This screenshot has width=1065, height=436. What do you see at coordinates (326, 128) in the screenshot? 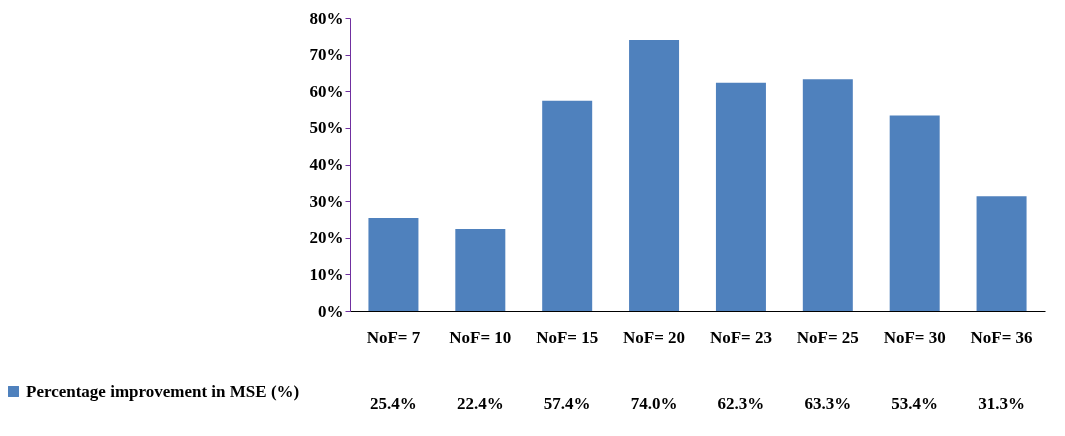
I see `y-tick-label: 50%` at bounding box center [326, 128].